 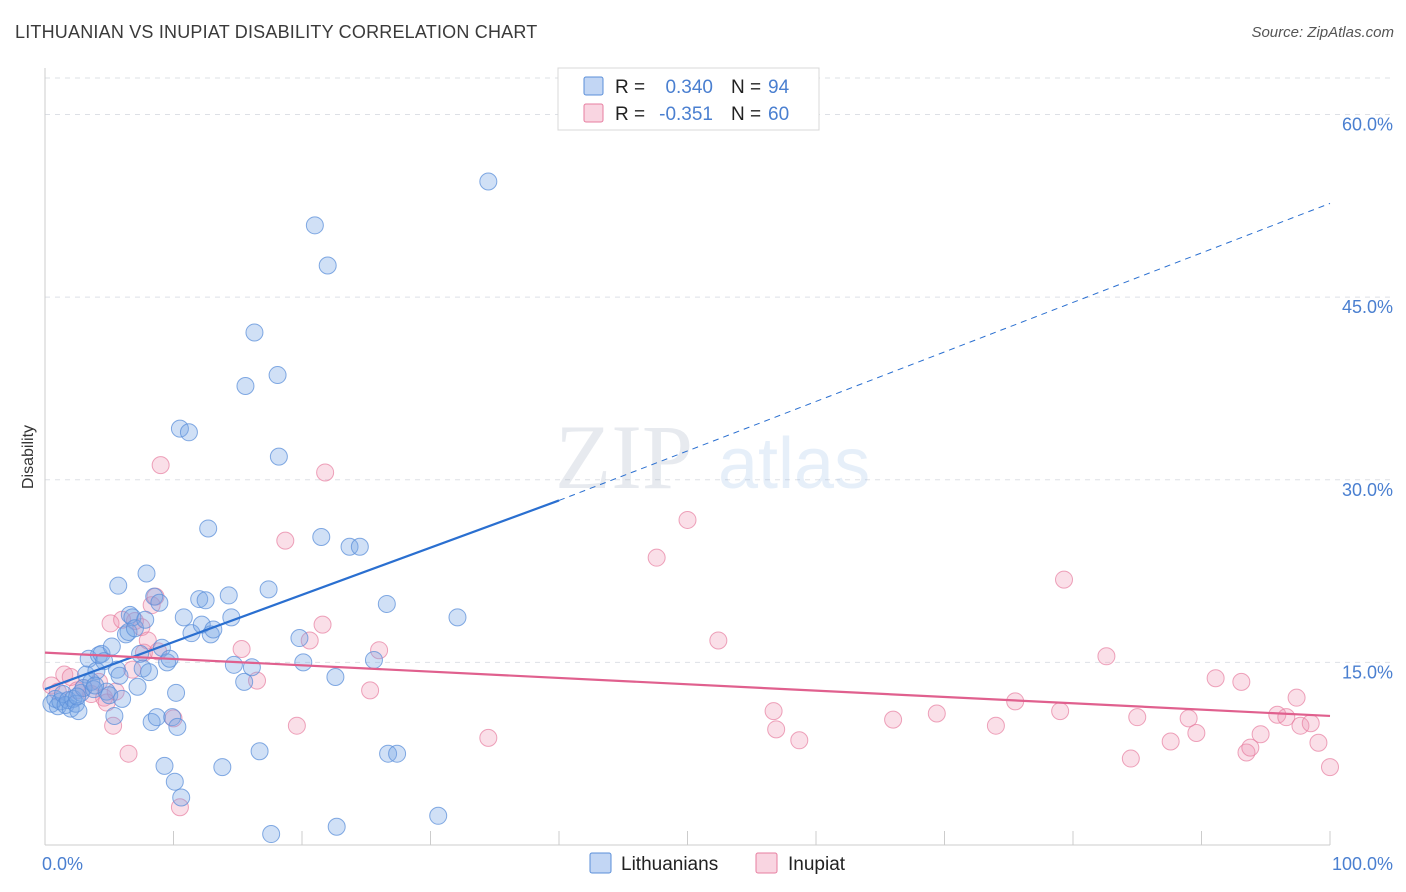 What do you see at coordinates (600, 863) in the screenshot?
I see `legend-swatch-lithuanians` at bounding box center [600, 863].